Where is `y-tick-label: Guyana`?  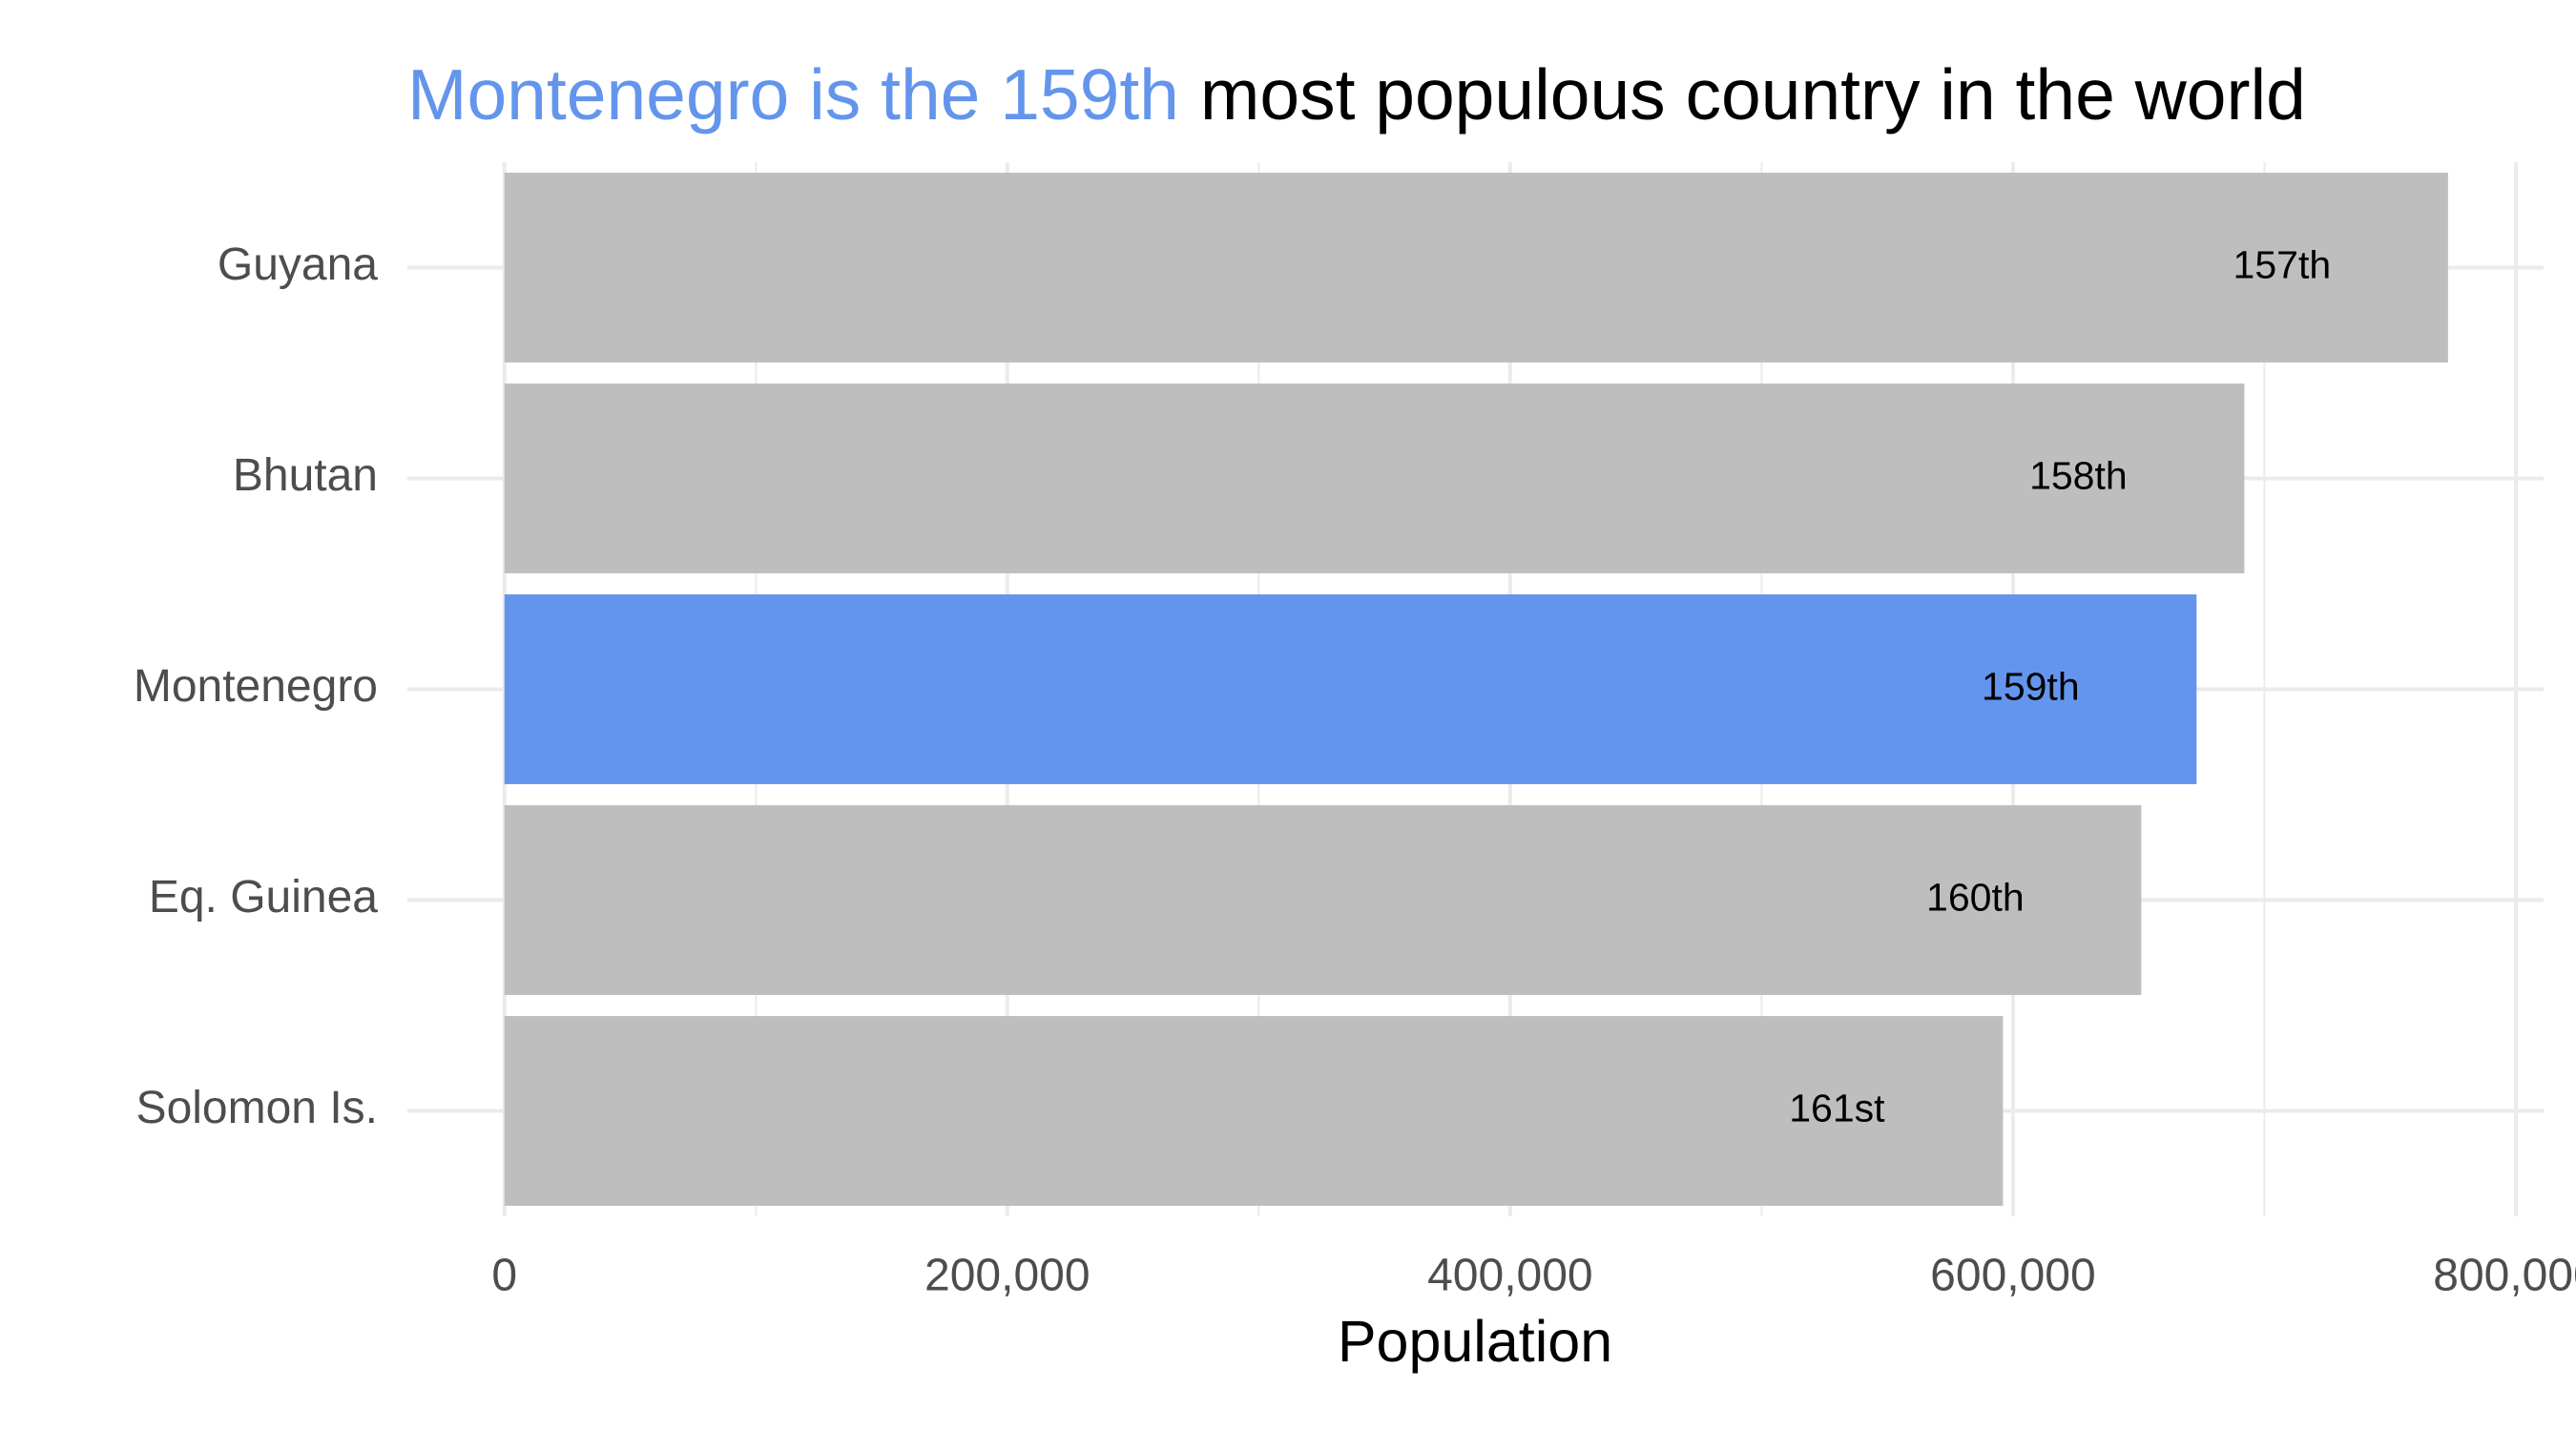 y-tick-label: Guyana is located at coordinates (298, 264).